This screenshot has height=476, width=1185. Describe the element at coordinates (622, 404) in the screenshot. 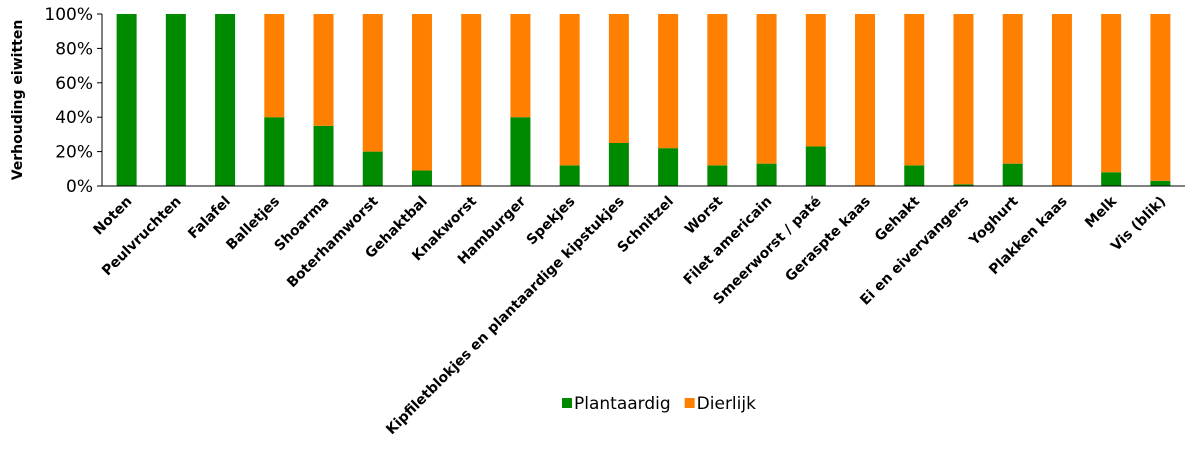

I see `legend-label: Plantaardig` at that location.